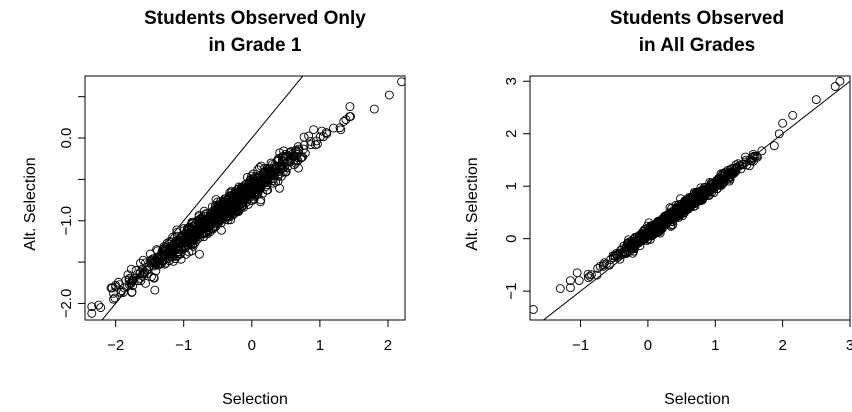  I want to click on x-tick-label: 1, so click(715, 345).